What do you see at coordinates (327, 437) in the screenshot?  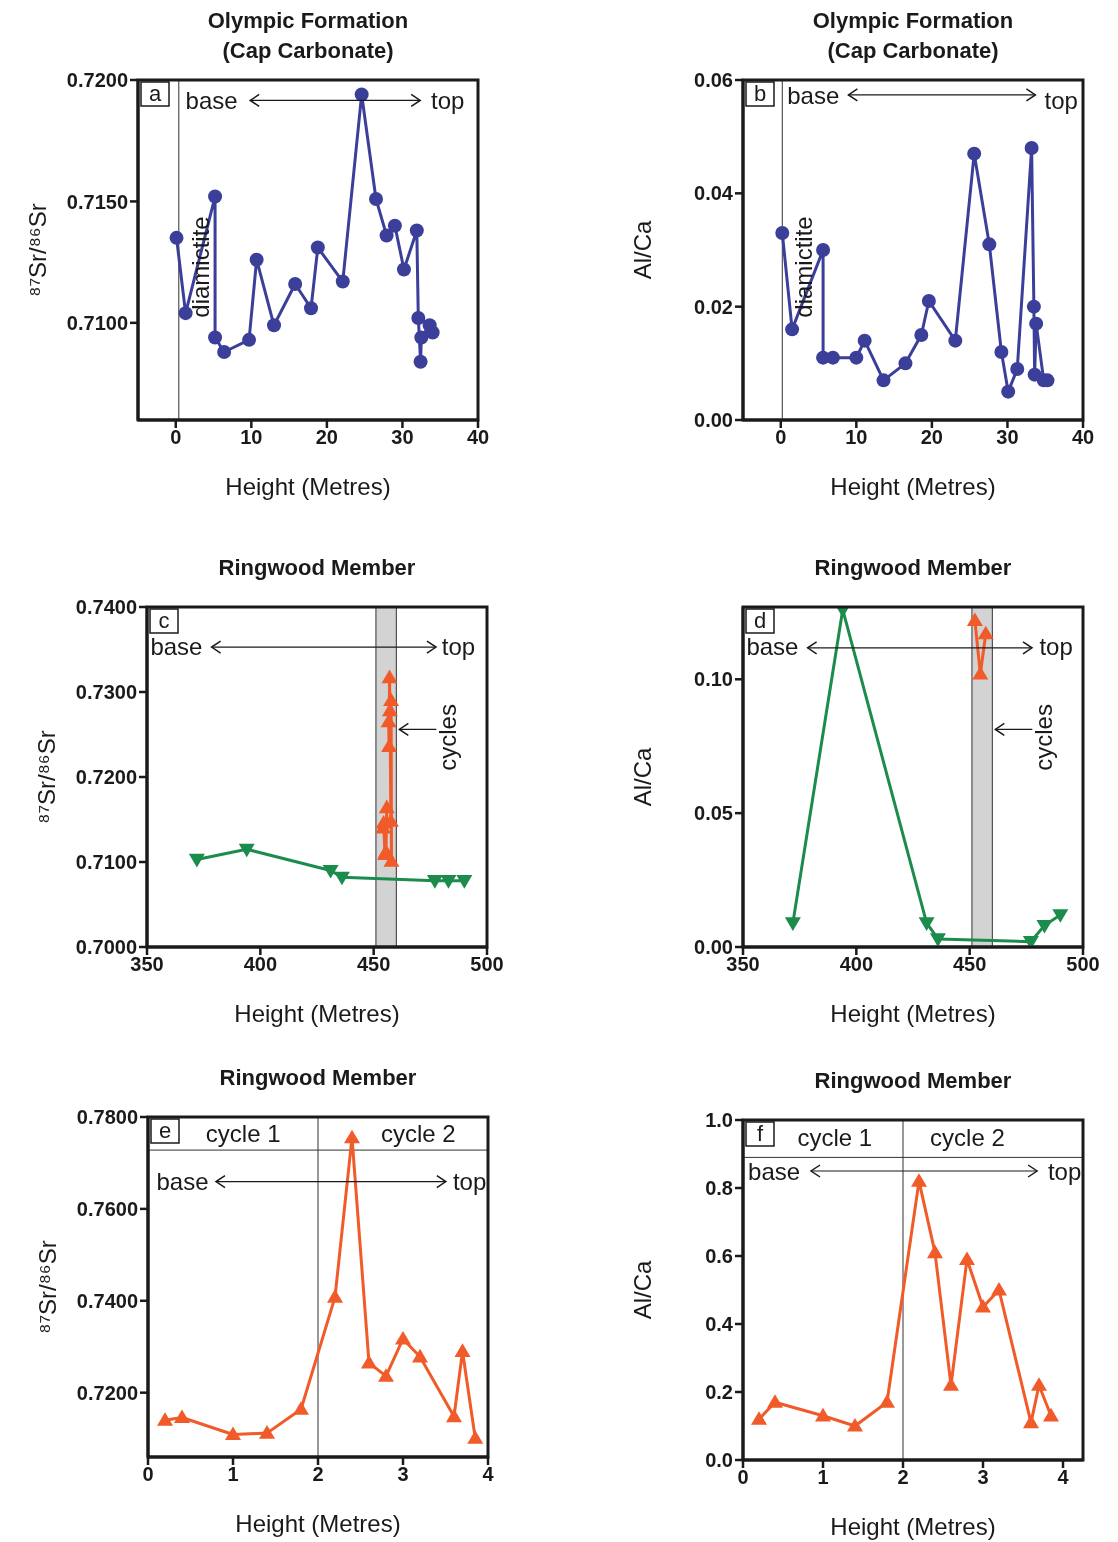 I see `x-tick-label: 20` at bounding box center [327, 437].